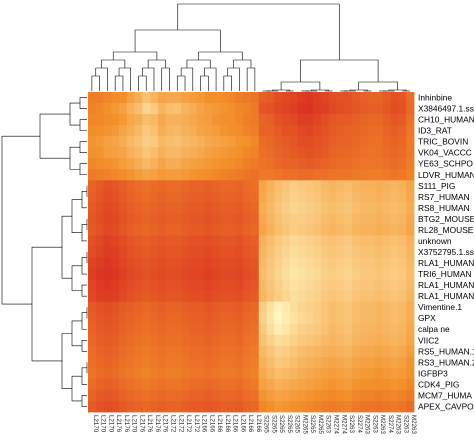  I want to click on row-label: LDVR_HUMAN, so click(446, 175).